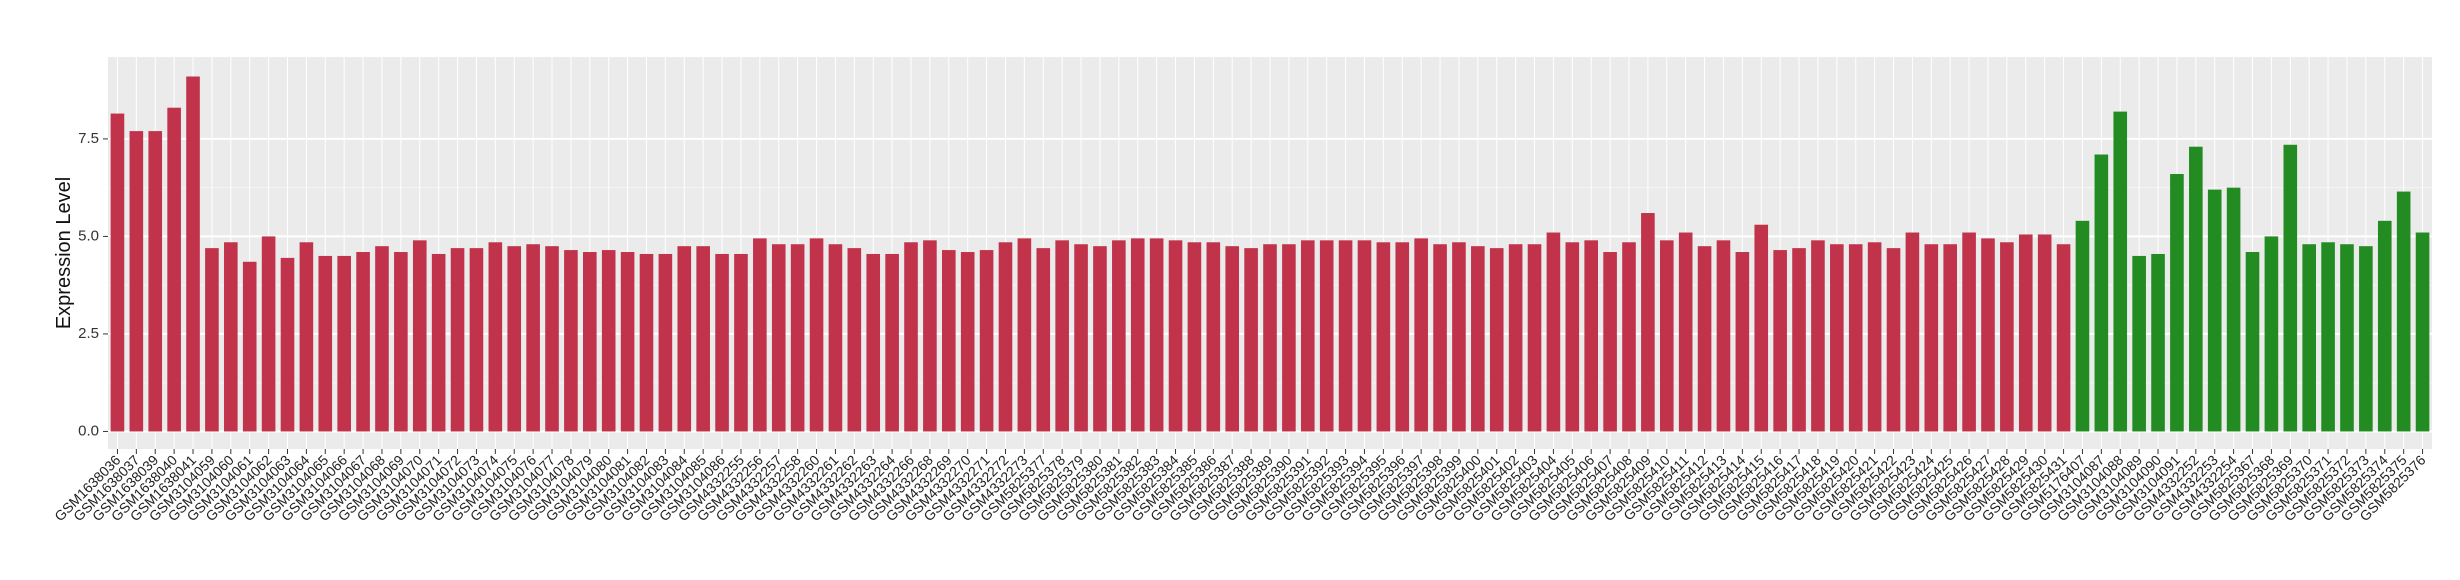  I want to click on y-tick-label: 7.5, so click(88, 138).